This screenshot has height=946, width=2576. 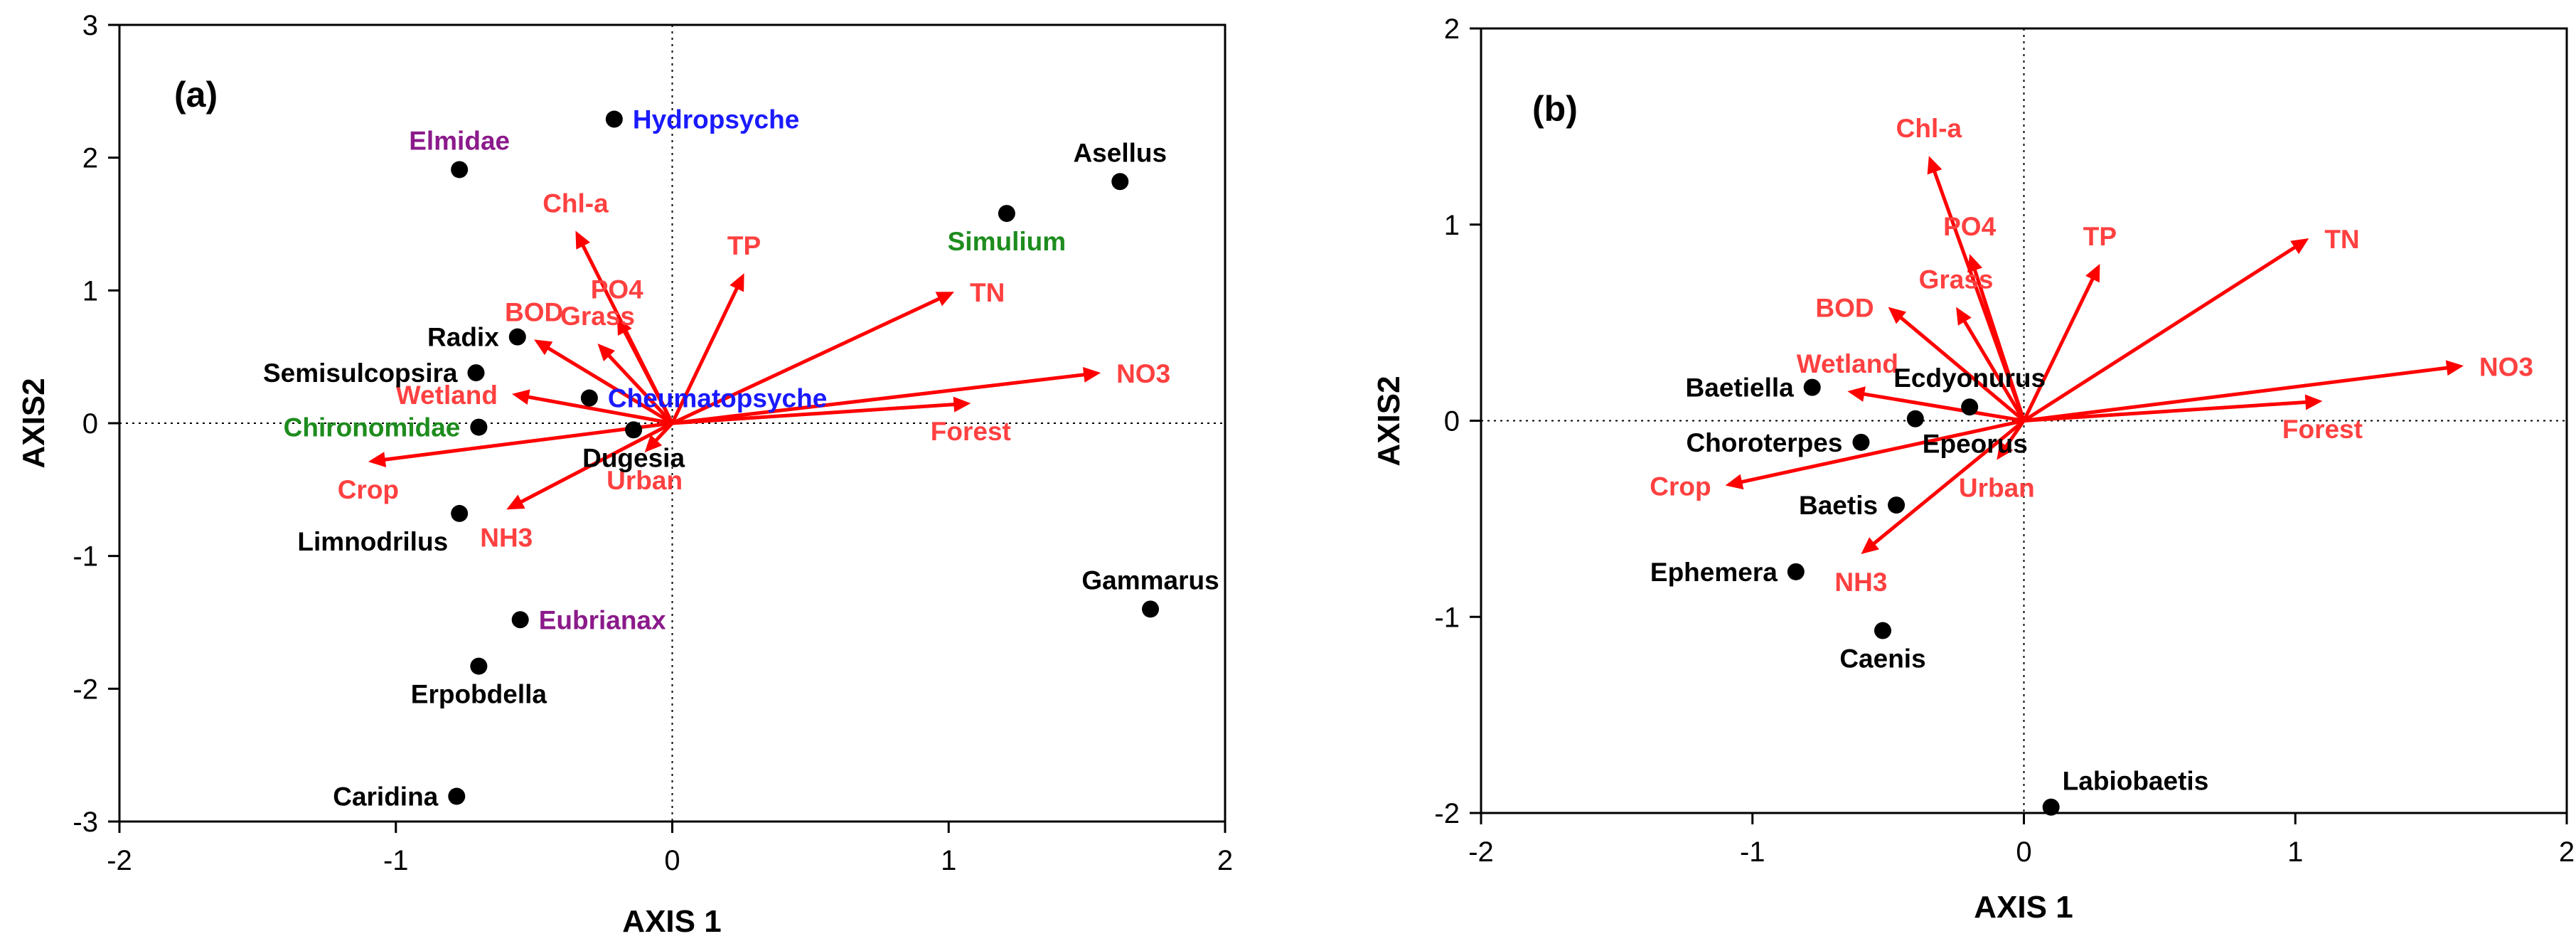 What do you see at coordinates (2136, 781) in the screenshot?
I see `point-label-labiobaetis: Labiobaetis` at bounding box center [2136, 781].